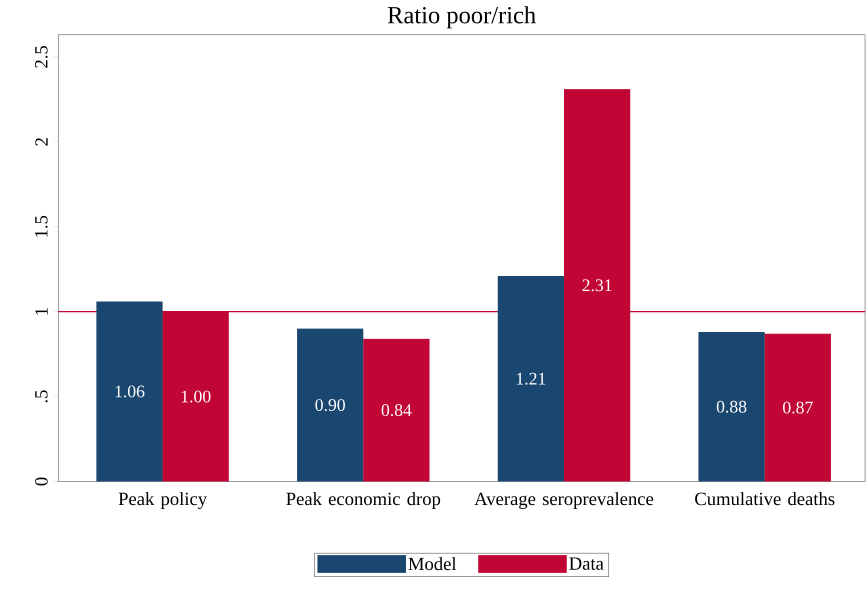  Describe the element at coordinates (163, 501) in the screenshot. I see `x-tick-label: Peak policy` at that location.